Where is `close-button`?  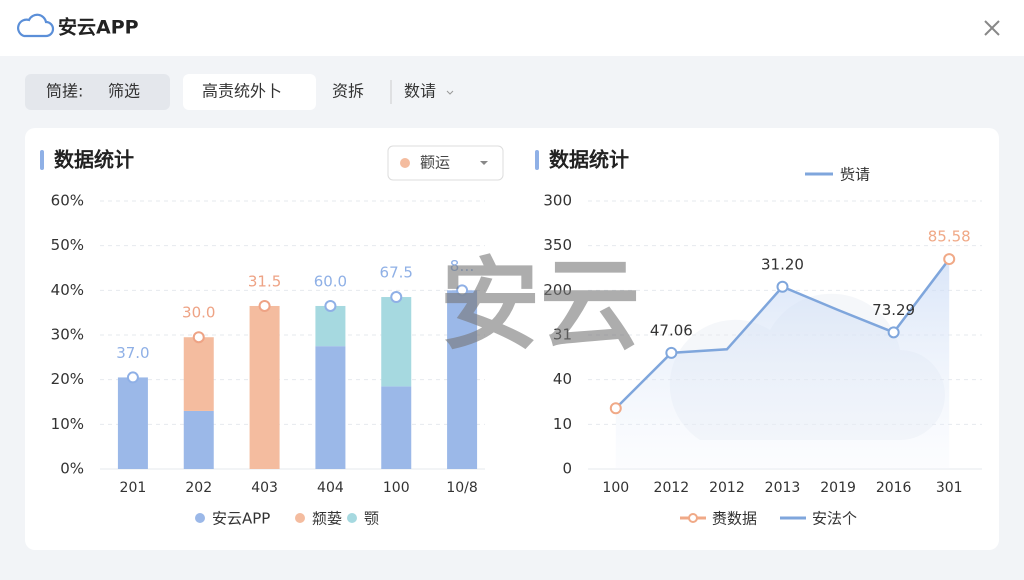 close-button is located at coordinates (992, 28).